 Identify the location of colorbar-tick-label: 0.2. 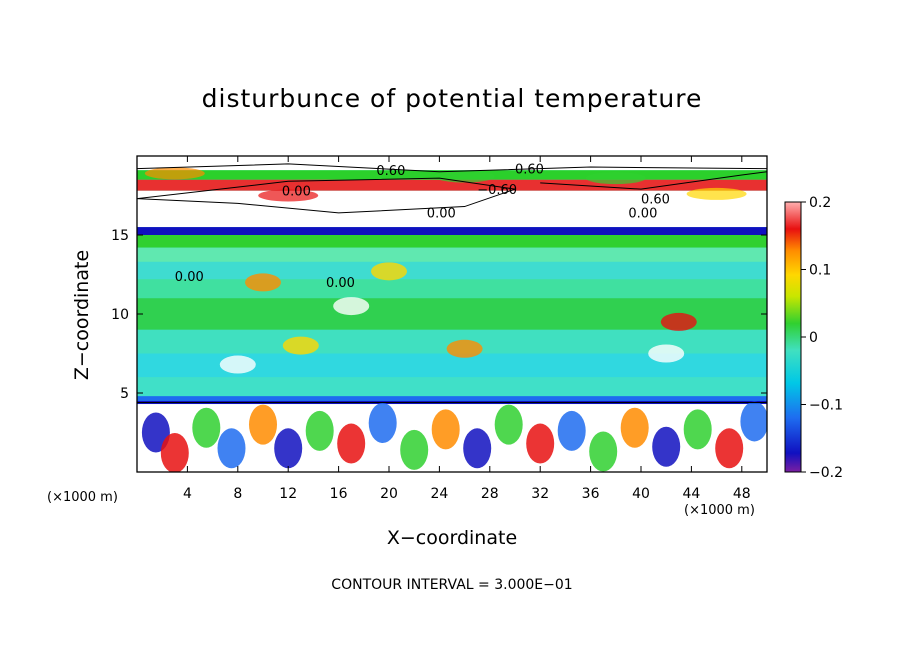
(820, 203).